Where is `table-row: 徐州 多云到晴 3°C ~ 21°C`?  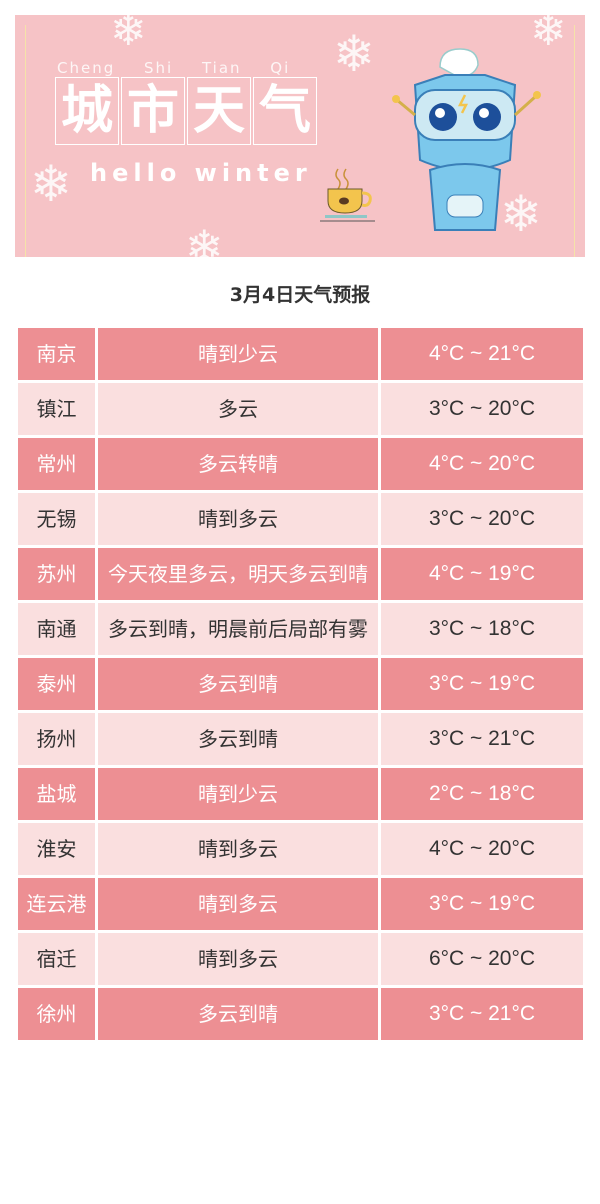
table-row: 徐州 多云到晴 3°C ~ 21°C is located at coordinates (300, 1014).